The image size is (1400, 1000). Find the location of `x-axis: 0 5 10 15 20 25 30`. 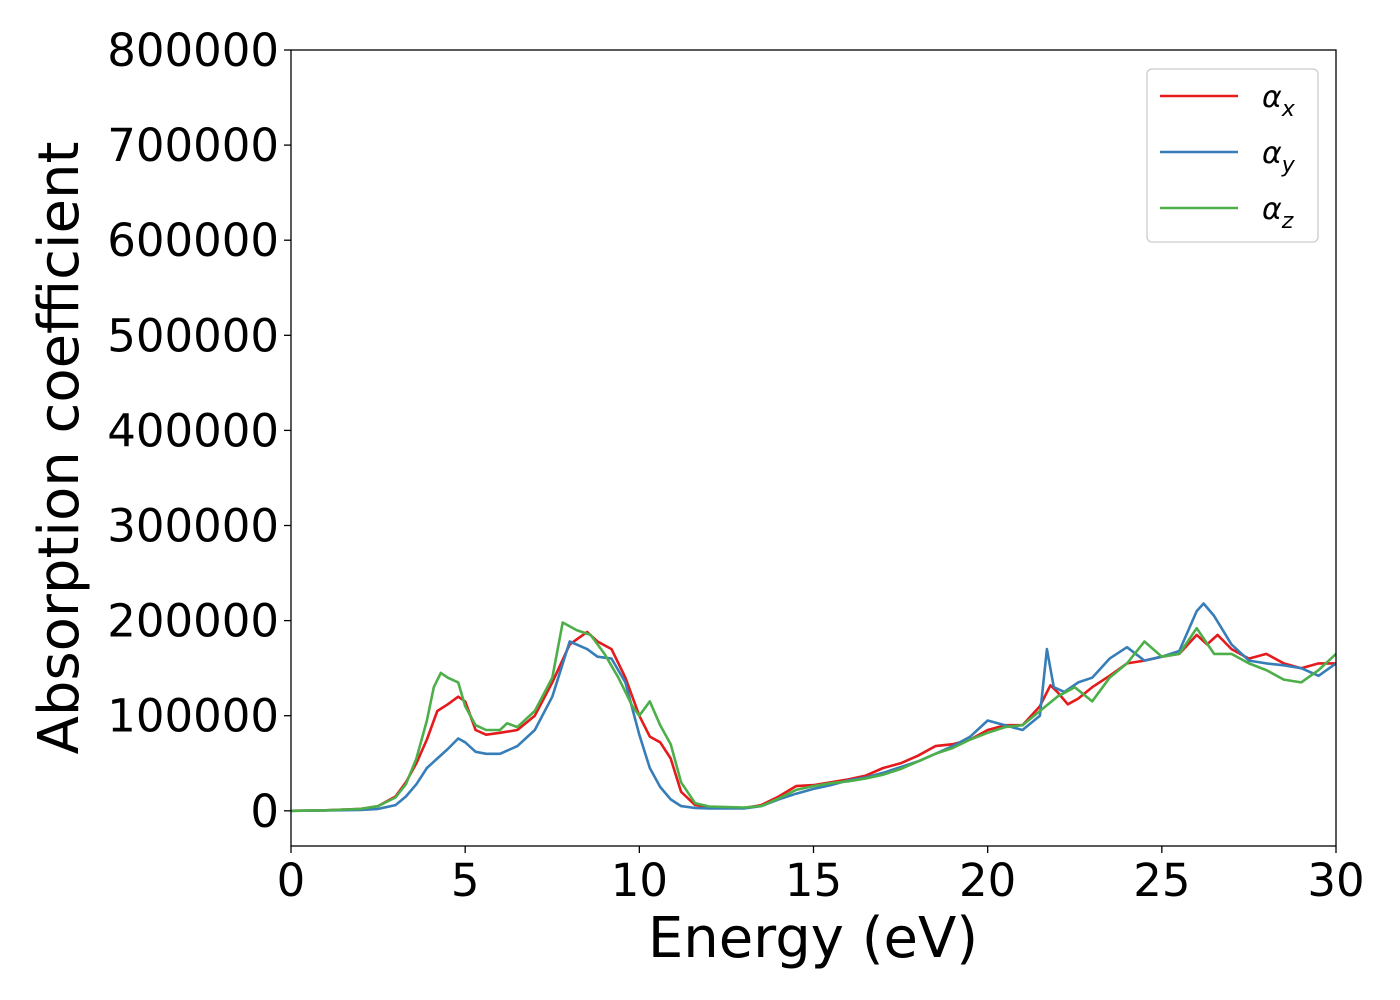

x-axis: 0 5 10 15 20 25 30 is located at coordinates (821, 876).